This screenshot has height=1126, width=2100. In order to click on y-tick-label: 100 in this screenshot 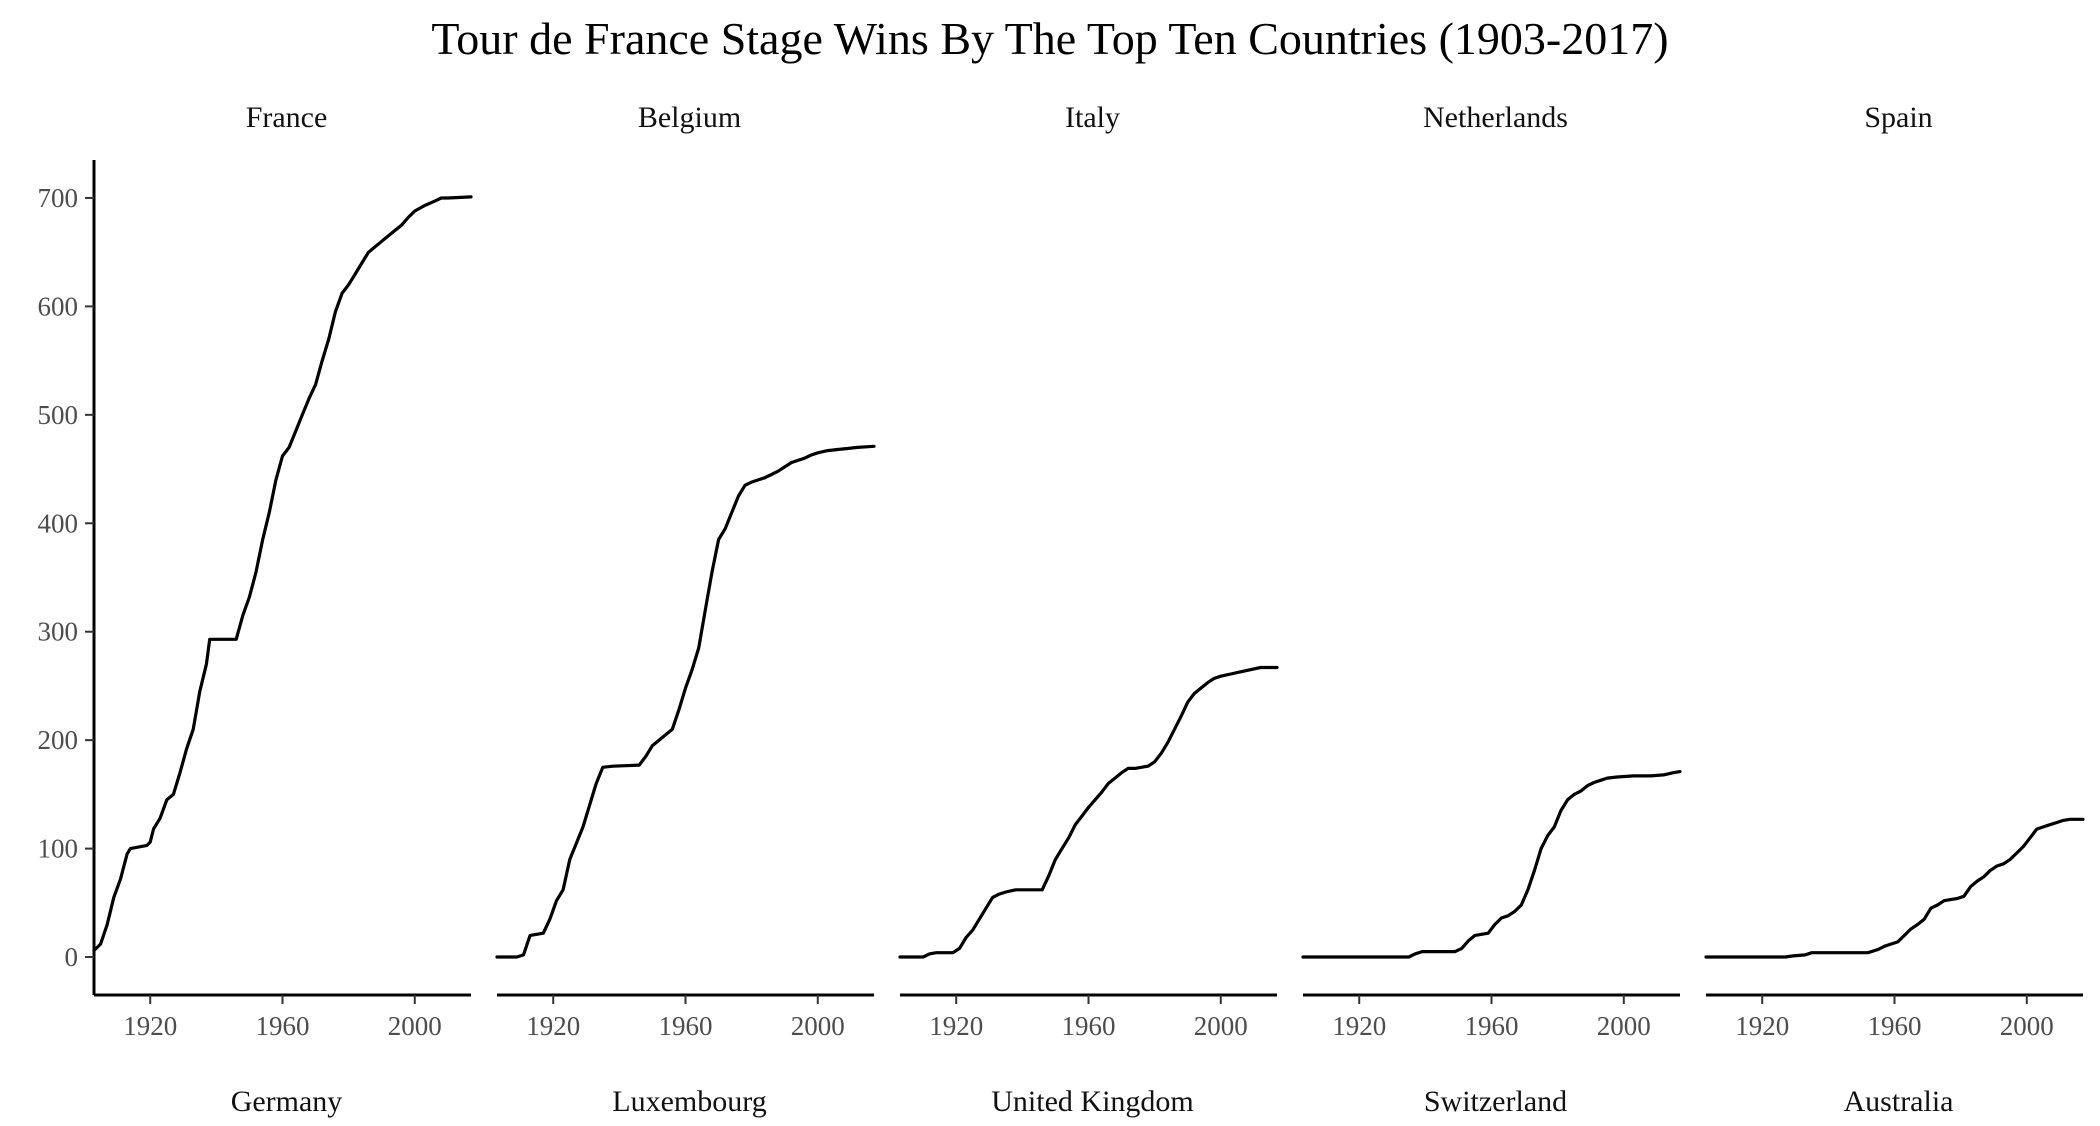, I will do `click(58, 849)`.